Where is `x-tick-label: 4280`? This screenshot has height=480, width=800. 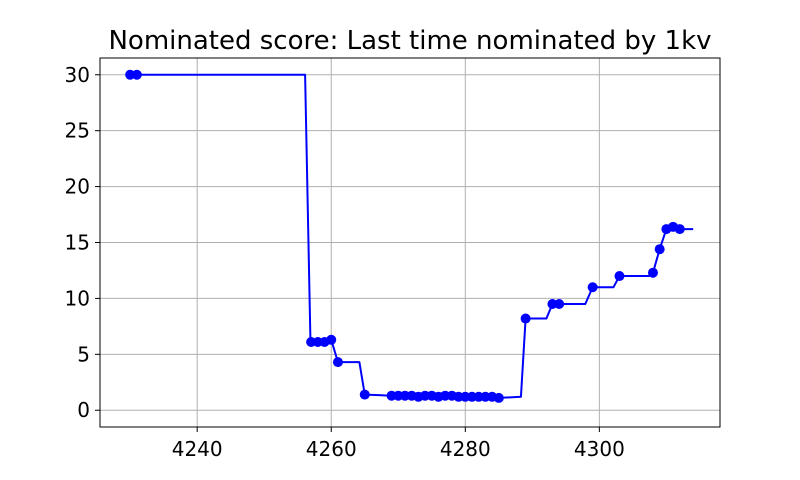
x-tick-label: 4280 is located at coordinates (465, 449).